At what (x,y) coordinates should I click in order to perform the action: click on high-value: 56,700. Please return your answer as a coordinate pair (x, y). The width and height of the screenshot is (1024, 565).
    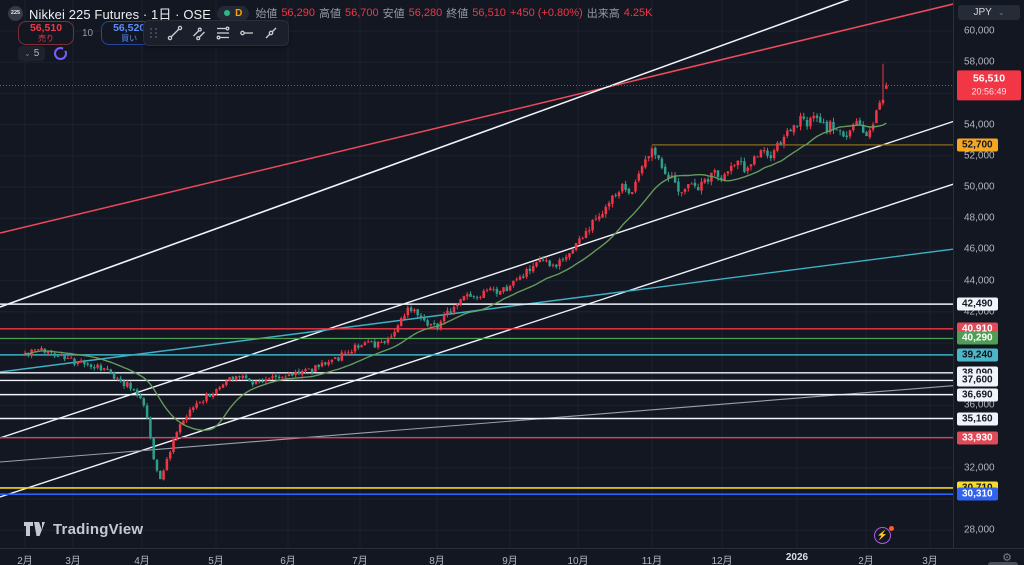
    Looking at the image, I should click on (361, 13).